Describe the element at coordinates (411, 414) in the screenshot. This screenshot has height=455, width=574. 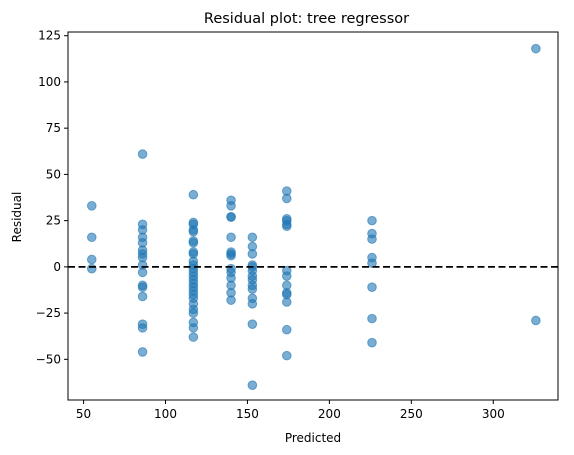
I see `x-tick-label: 250` at that location.